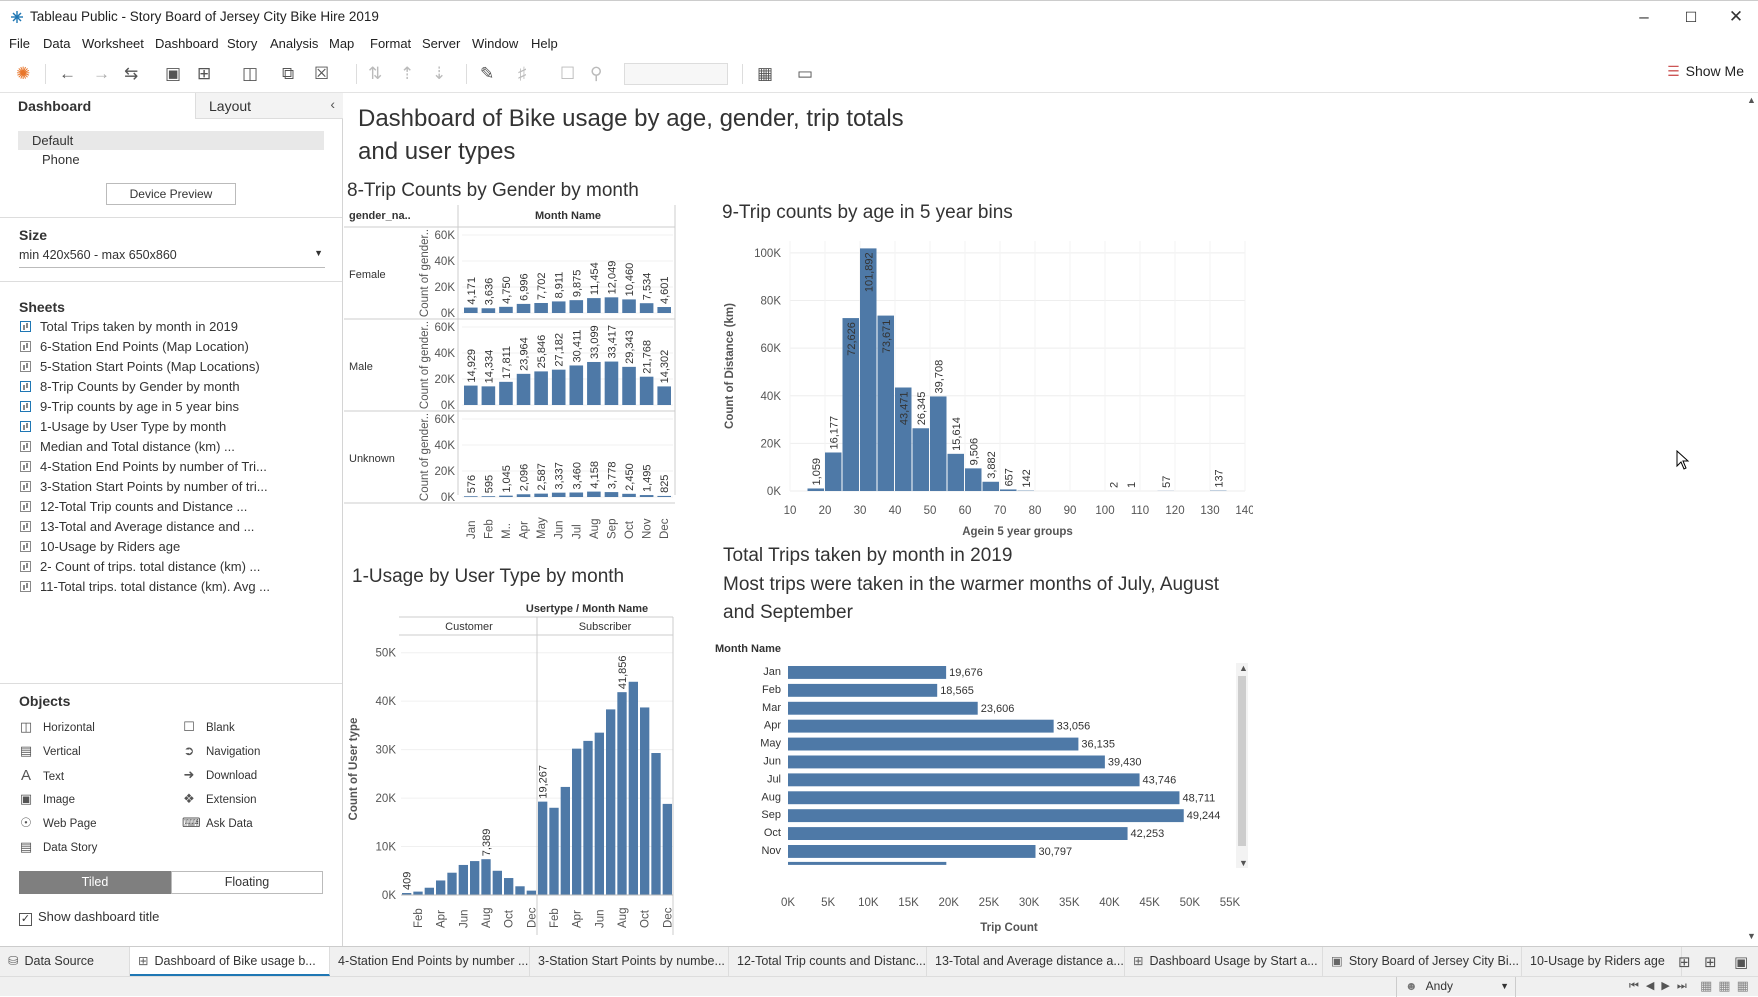 This screenshot has width=1758, height=997. I want to click on fit-dropdown, so click(676, 74).